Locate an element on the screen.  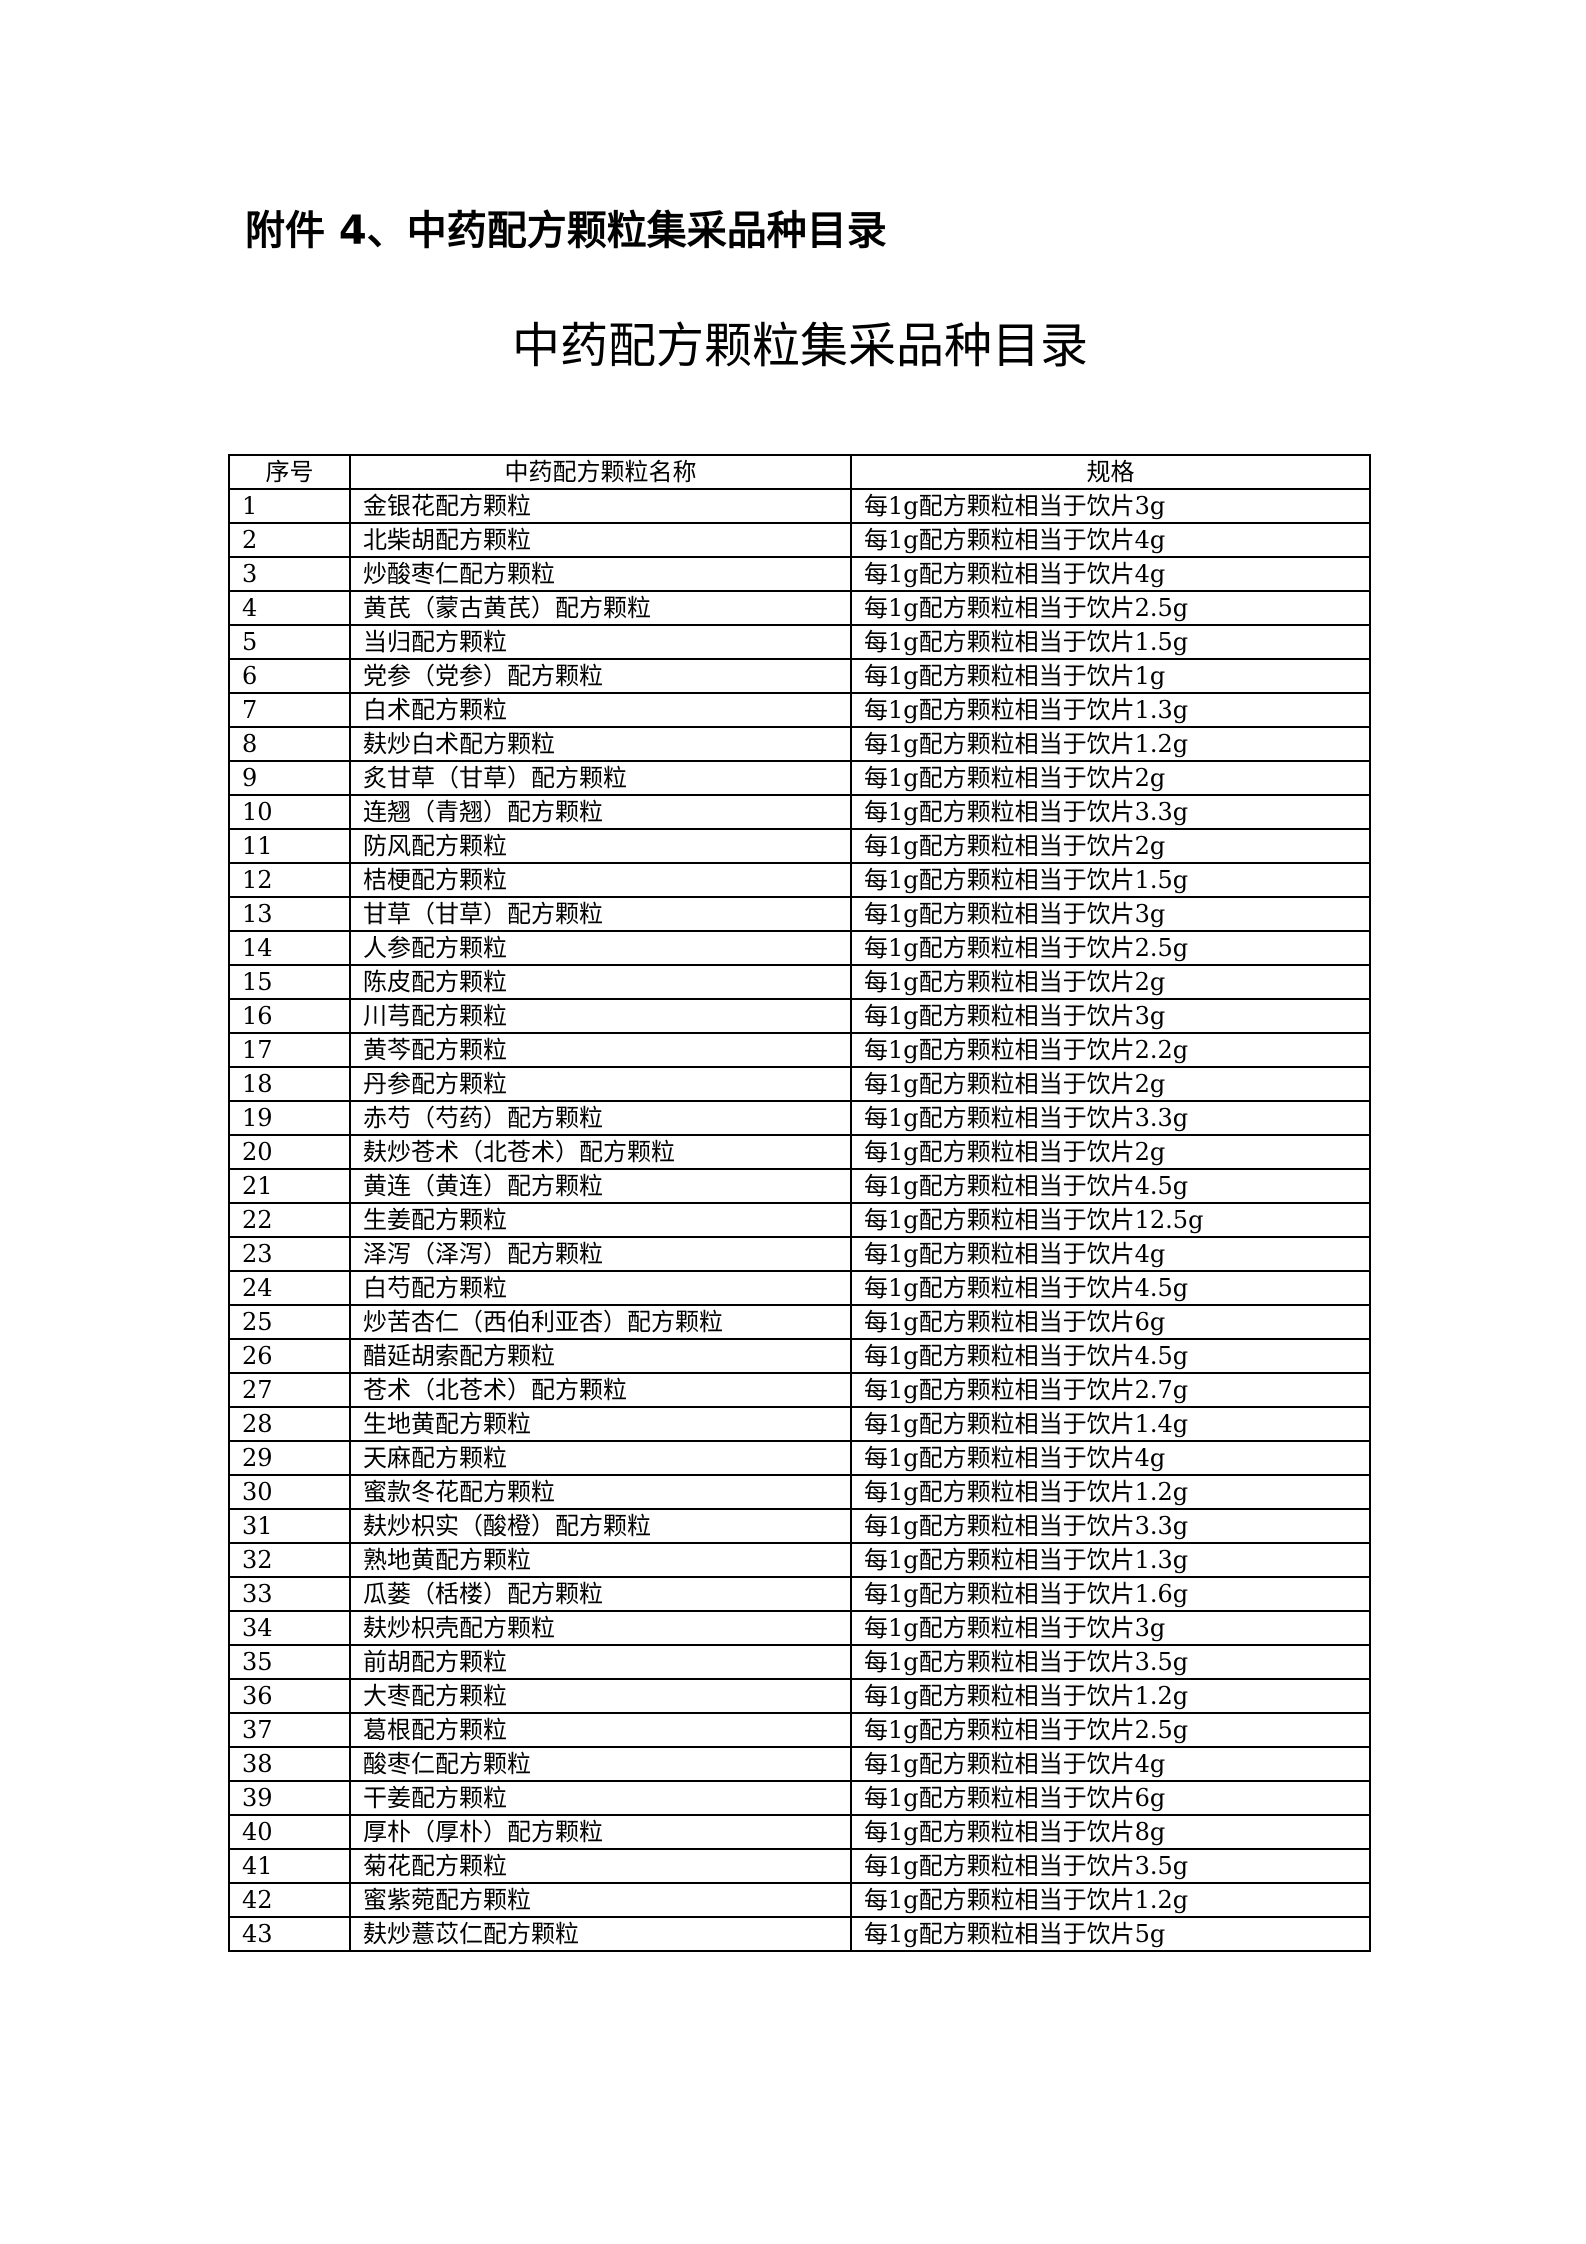
table-row: 33 瓜蒌（栝楼）配方颗粒 每1g配方颗粒相当于饮片1.6g is located at coordinates (799, 1594).